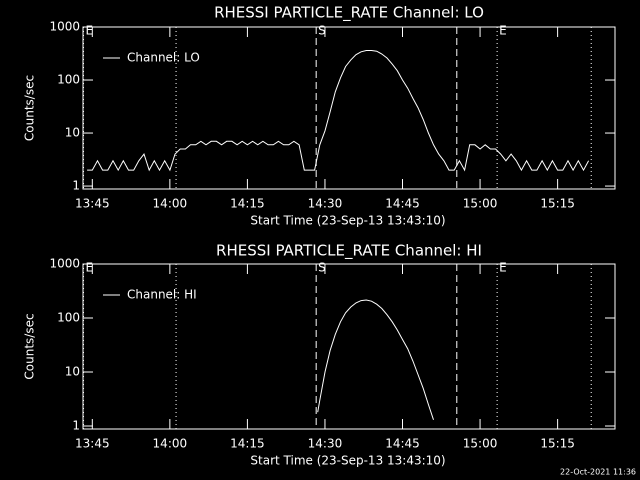 The width and height of the screenshot is (640, 480). Describe the element at coordinates (349, 251) in the screenshot. I see `chart-title: RHESSI PARTICLE_RATE Channel: HI` at that location.